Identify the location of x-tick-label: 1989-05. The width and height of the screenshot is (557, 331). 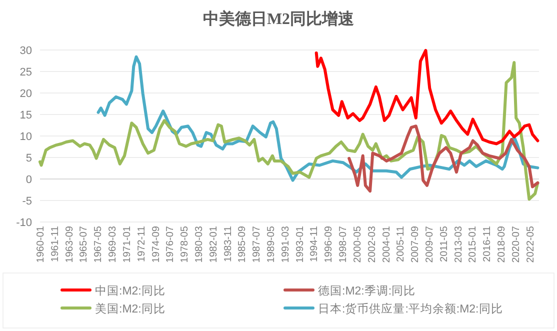
(272, 244).